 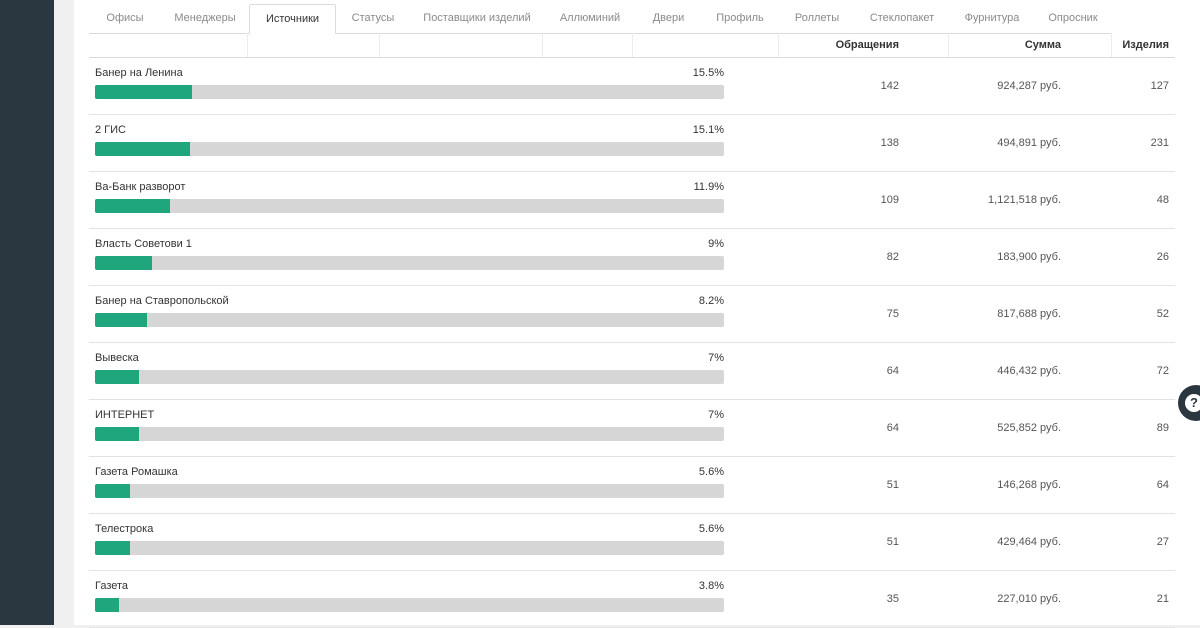 I want to click on table-row: ИНТЕРНЕТ 7% 64 525,852 руб. 89, so click(x=632, y=428).